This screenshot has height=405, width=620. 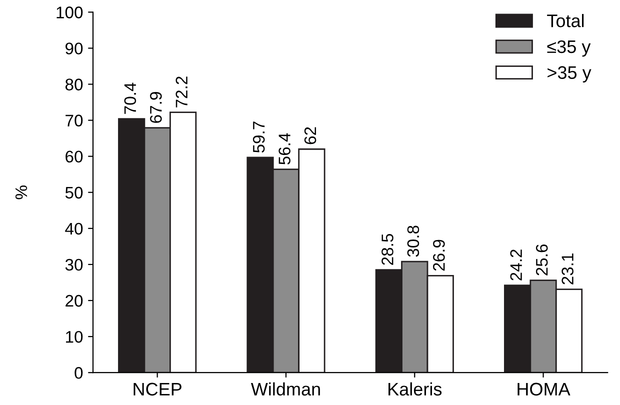 I want to click on data-label: 72.2, so click(x=182, y=92).